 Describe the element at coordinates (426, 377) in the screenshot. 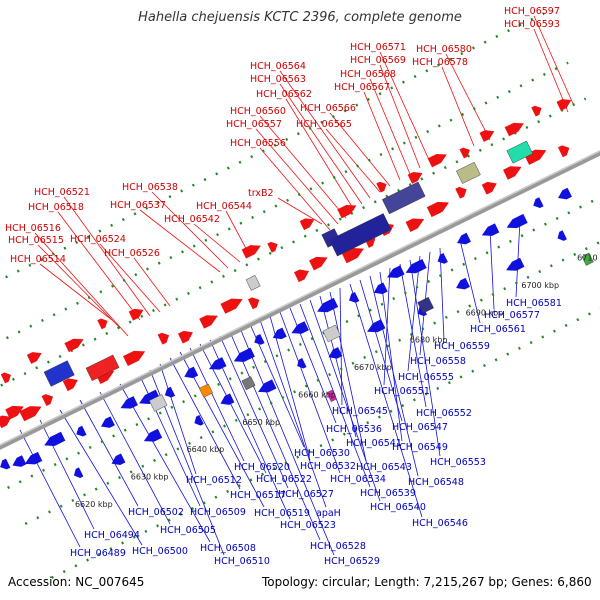

I see `gene-label-reverse: HCH_06555` at that location.